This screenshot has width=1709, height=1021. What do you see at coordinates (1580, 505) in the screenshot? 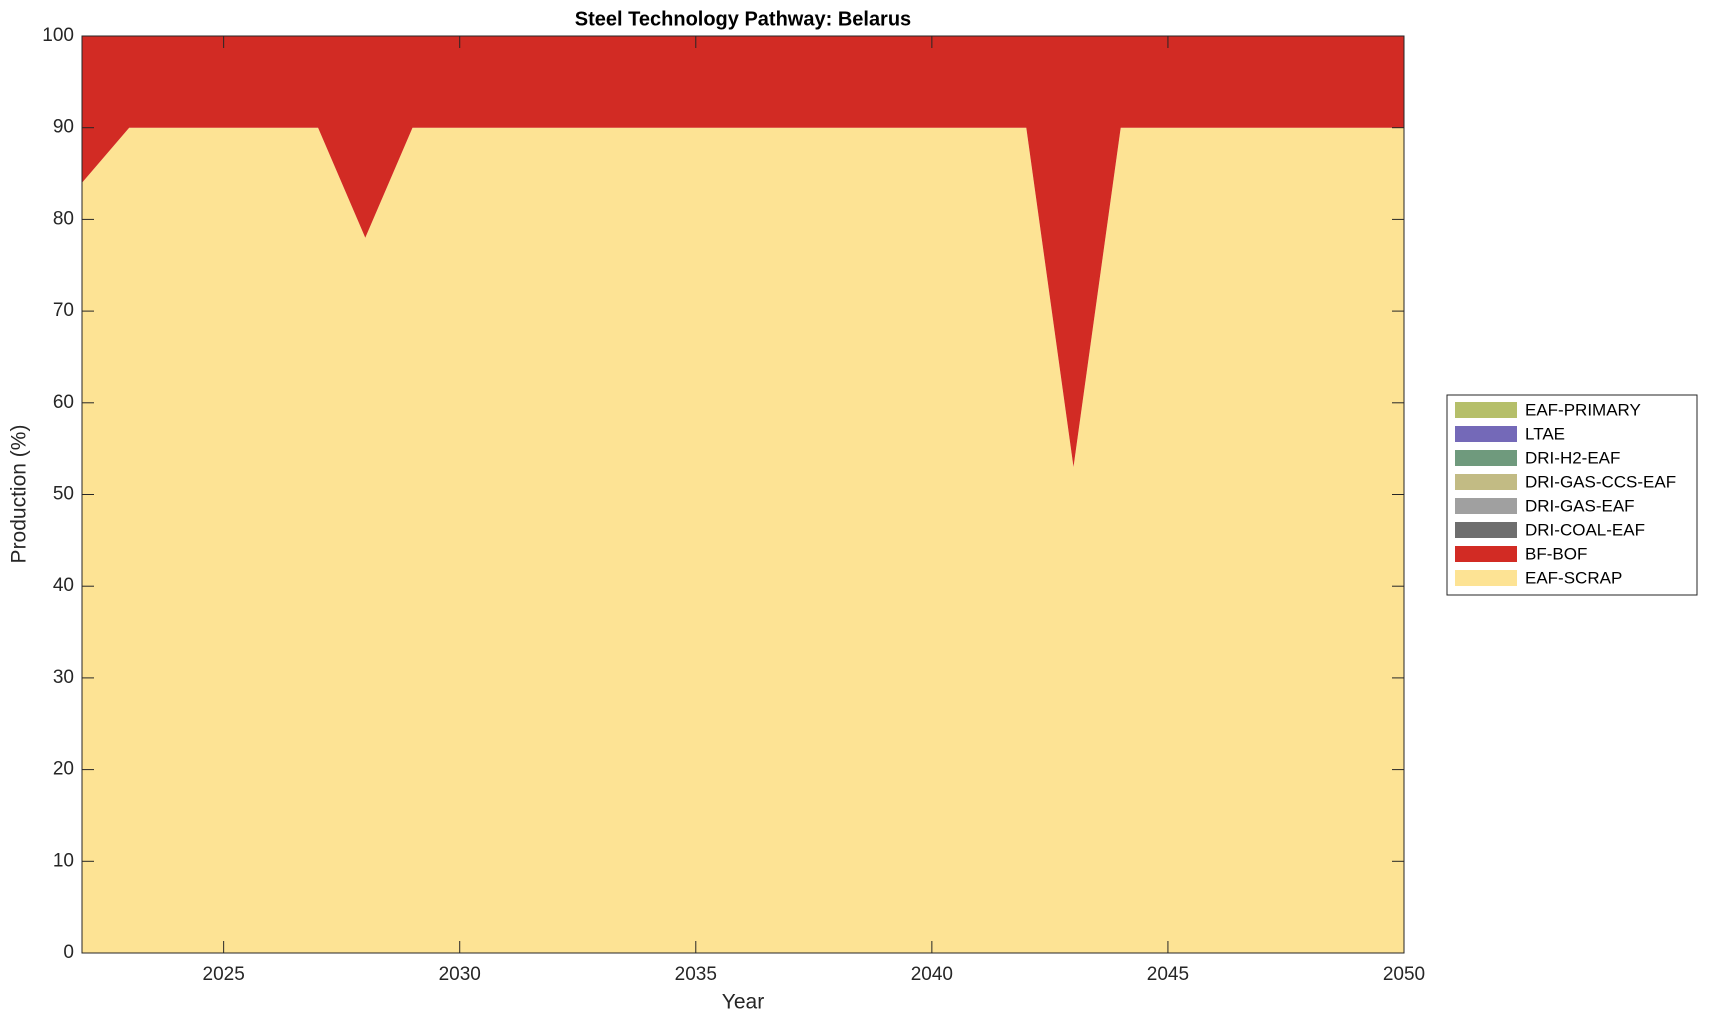
I see `legend-label: DRI-GAS-EAF` at bounding box center [1580, 505].